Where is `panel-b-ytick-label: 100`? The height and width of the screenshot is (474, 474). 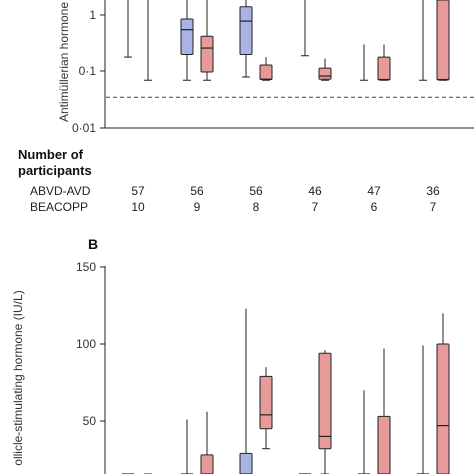
panel-b-ytick-label: 100 is located at coordinates (86, 344).